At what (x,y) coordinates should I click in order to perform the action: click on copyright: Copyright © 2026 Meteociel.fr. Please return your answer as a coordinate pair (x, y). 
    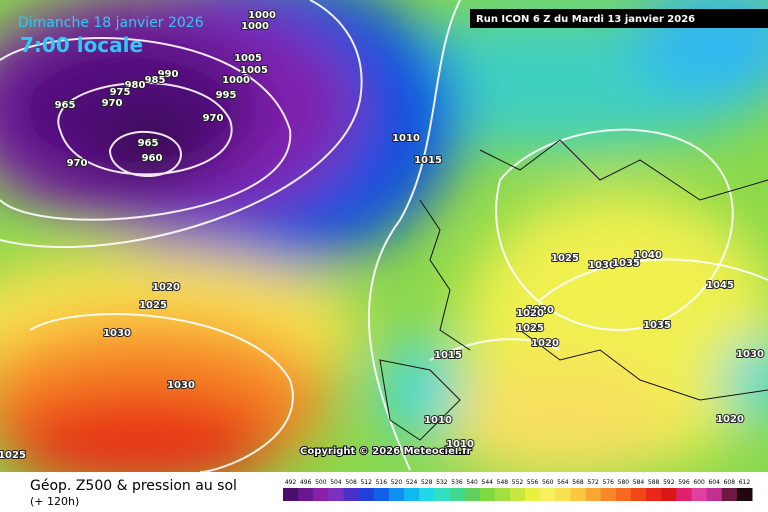
    Looking at the image, I should click on (385, 451).